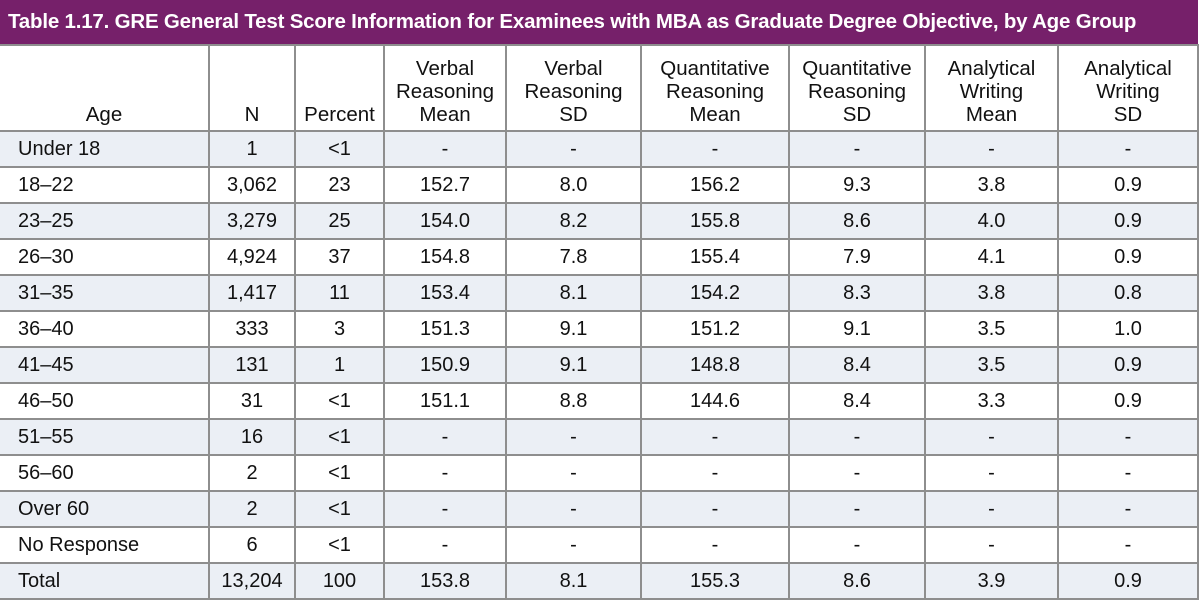 Image resolution: width=1200 pixels, height=600 pixels. I want to click on header-line: Verbal, so click(573, 68).